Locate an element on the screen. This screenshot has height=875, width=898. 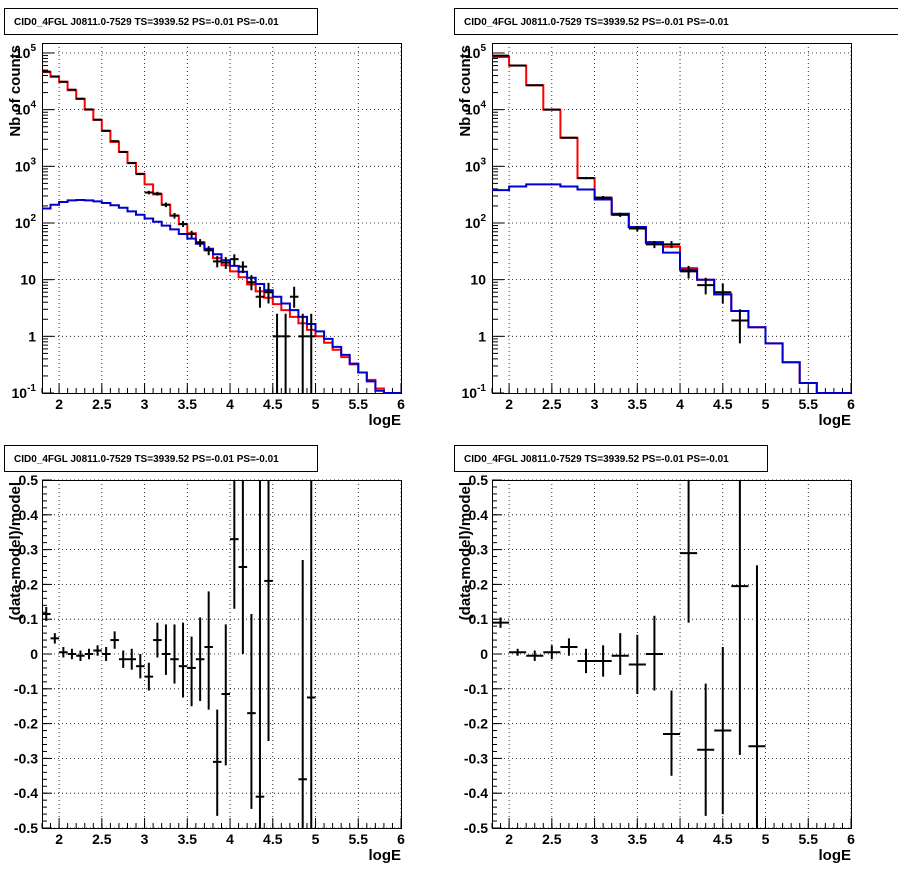
x-tick-label: 2.5 is located at coordinates (552, 839).